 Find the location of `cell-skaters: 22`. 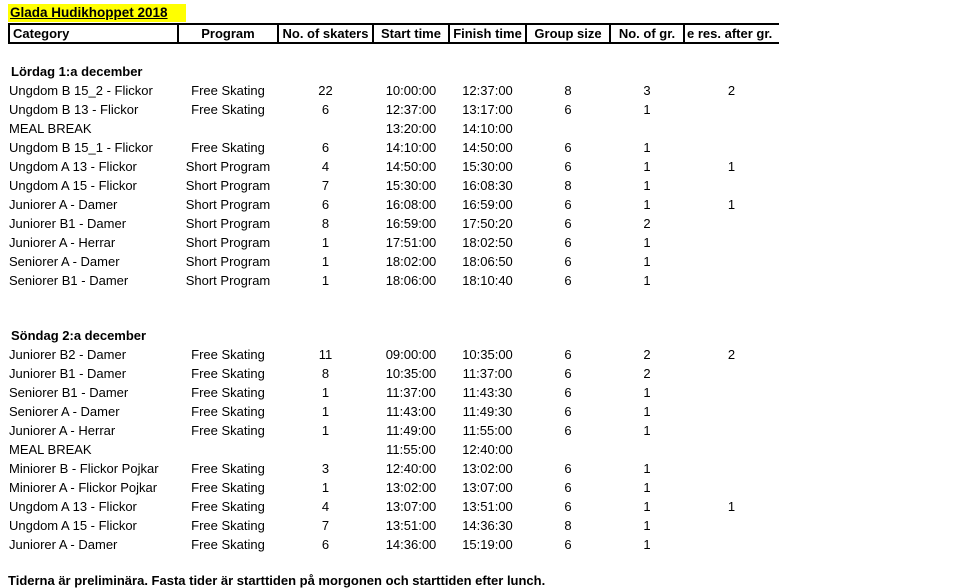

cell-skaters: 22 is located at coordinates (325, 90).